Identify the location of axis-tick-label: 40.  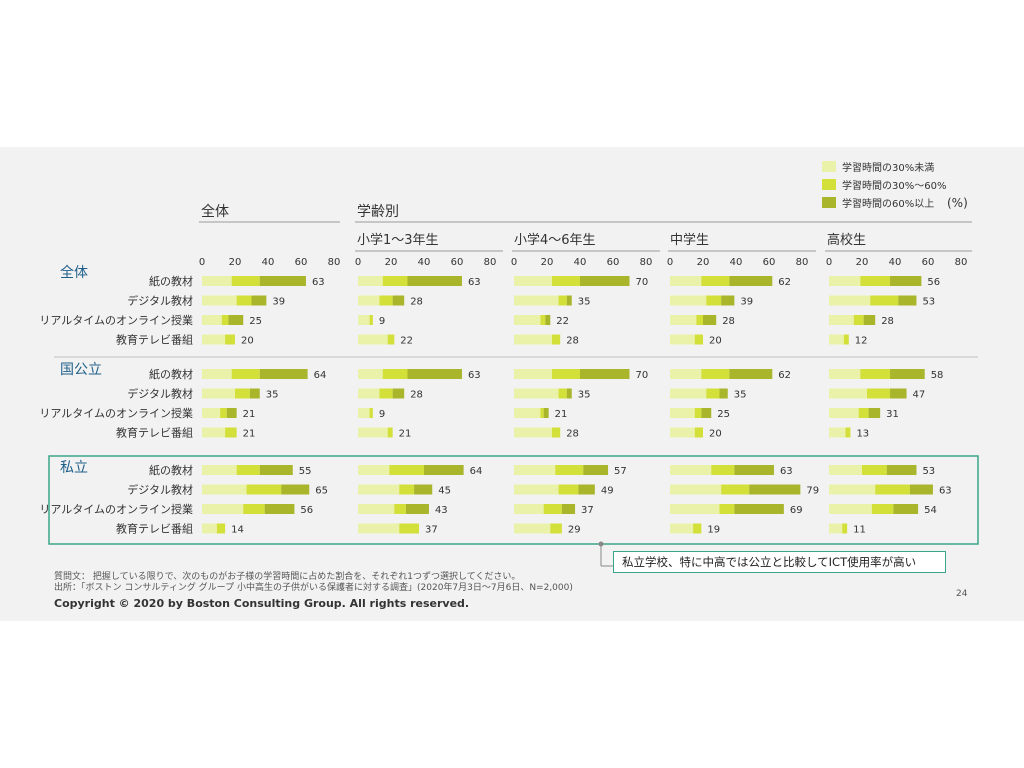
(580, 262).